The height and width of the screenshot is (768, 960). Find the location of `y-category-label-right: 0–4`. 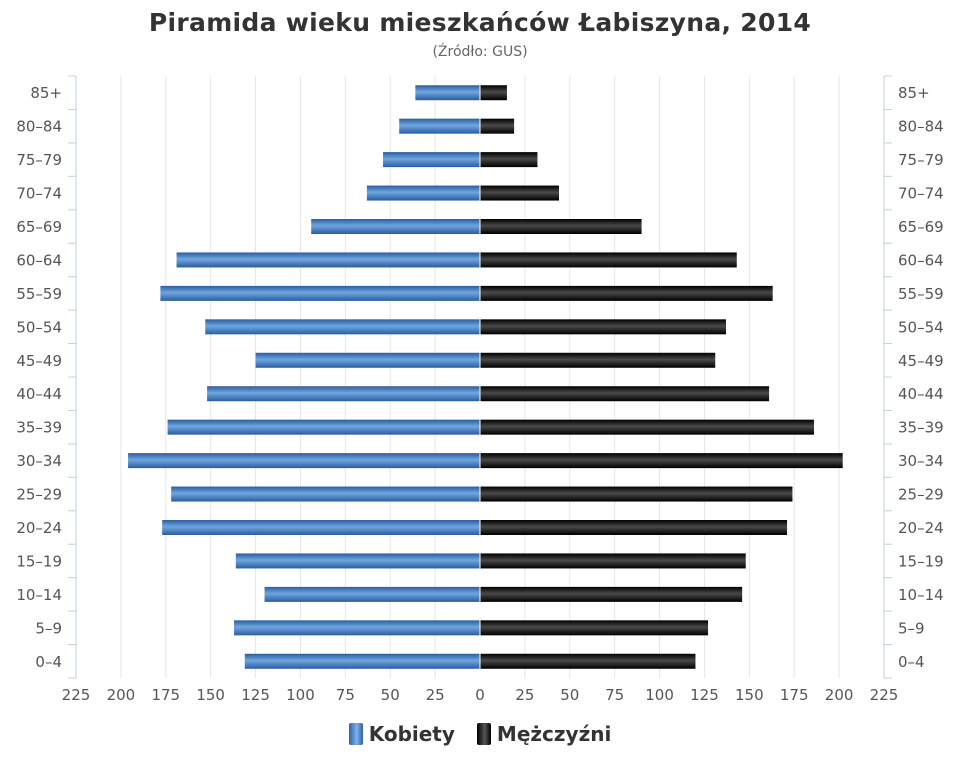

y-category-label-right: 0–4 is located at coordinates (911, 662).